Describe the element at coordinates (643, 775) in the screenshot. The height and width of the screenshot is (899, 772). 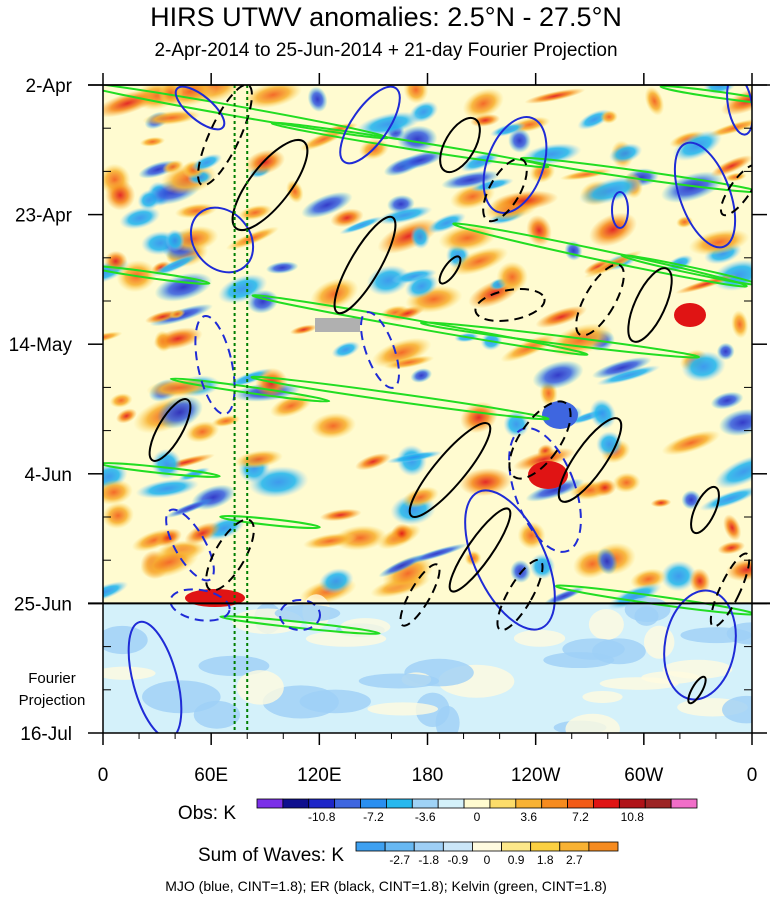
I see `x-tick-label: 60W` at that location.